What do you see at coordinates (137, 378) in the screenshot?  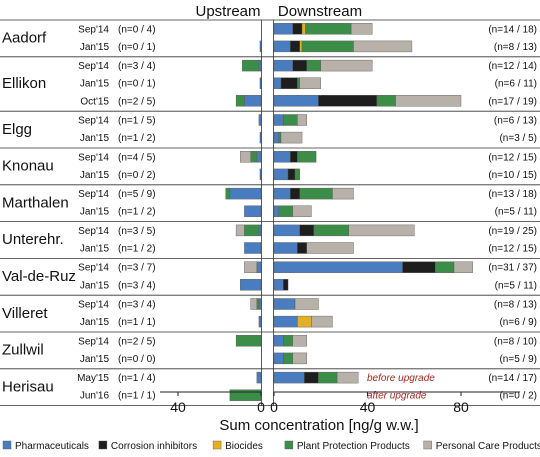 I see `n-label-upstream: (n=1 / 4)` at bounding box center [137, 378].